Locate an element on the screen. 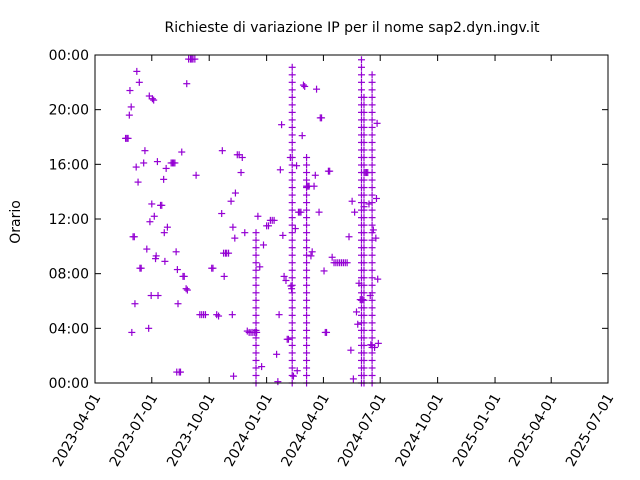 The width and height of the screenshot is (640, 480). x-tick-label: 2025-04-01 is located at coordinates (533, 430).